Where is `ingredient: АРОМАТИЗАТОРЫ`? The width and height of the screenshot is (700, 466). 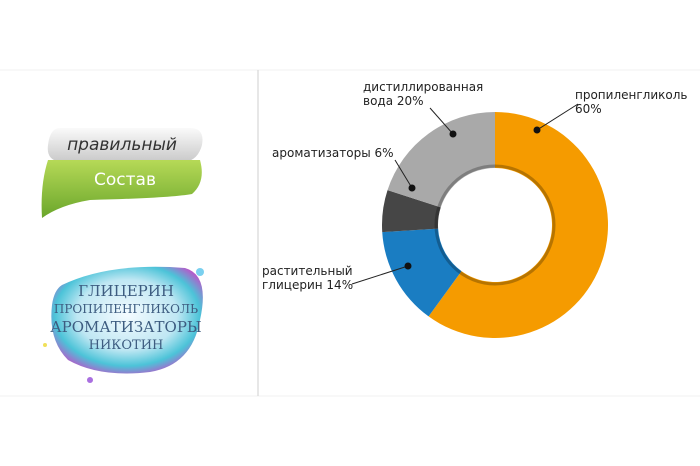
ingredient: АРОМАТИЗАТОРЫ is located at coordinates (125, 327).